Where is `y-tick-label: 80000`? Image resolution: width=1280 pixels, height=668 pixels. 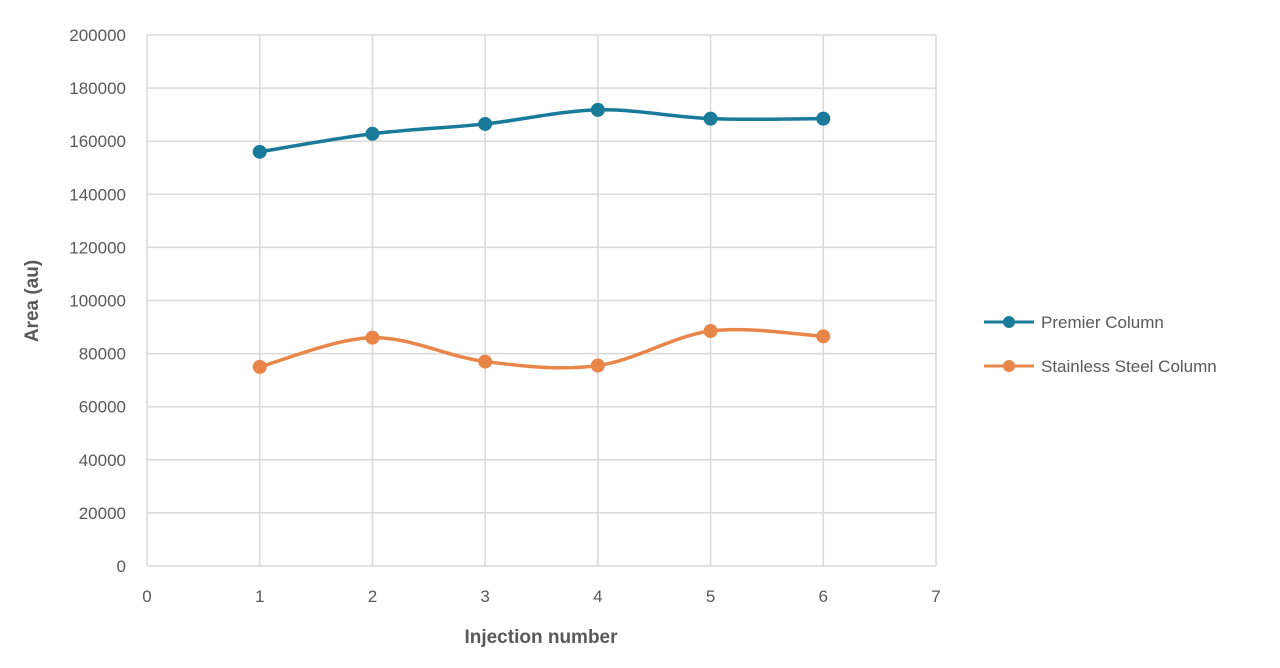 y-tick-label: 80000 is located at coordinates (102, 354).